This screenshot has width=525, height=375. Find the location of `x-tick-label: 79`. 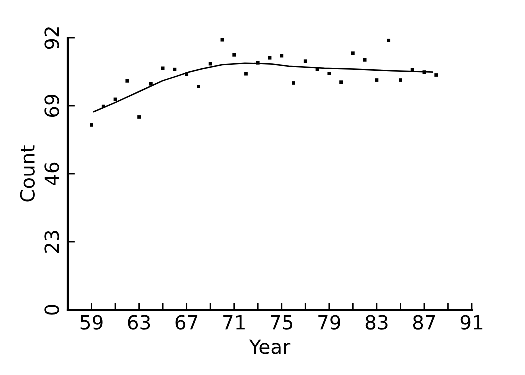

x-tick-label: 79 is located at coordinates (329, 322).